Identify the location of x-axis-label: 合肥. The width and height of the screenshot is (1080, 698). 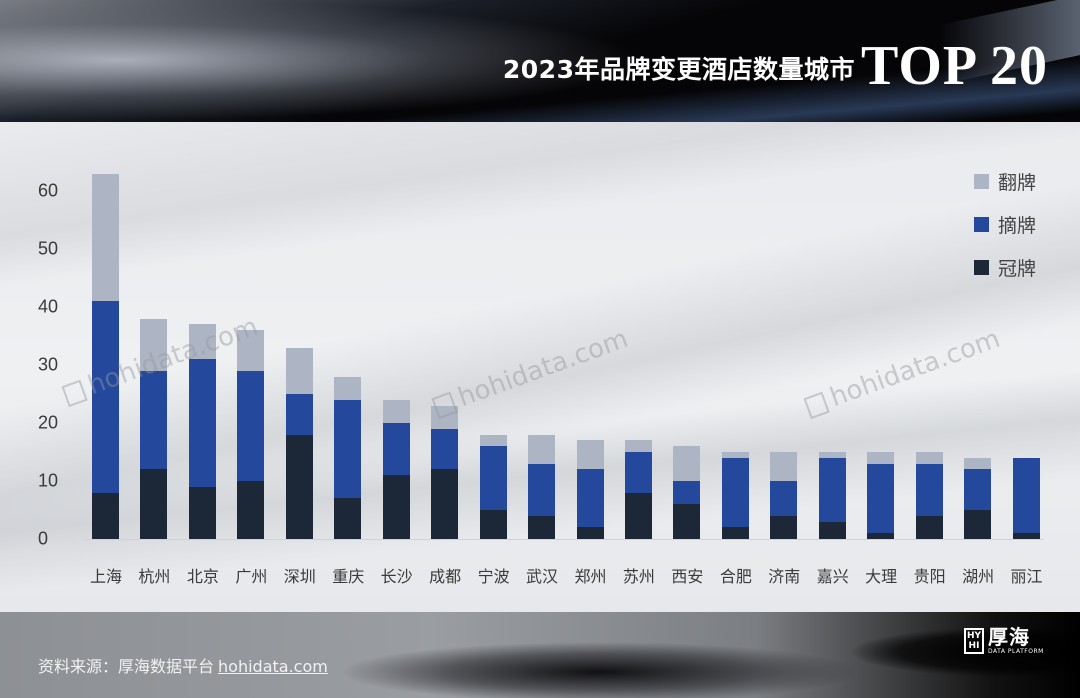
(735, 576).